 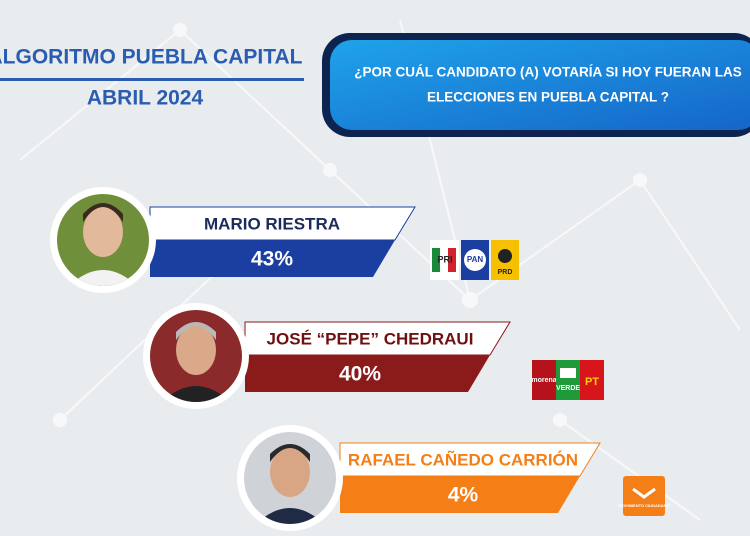 What do you see at coordinates (643, 505) in the screenshot?
I see `party-label: MOVIMIENTO CIUDADANO` at bounding box center [643, 505].